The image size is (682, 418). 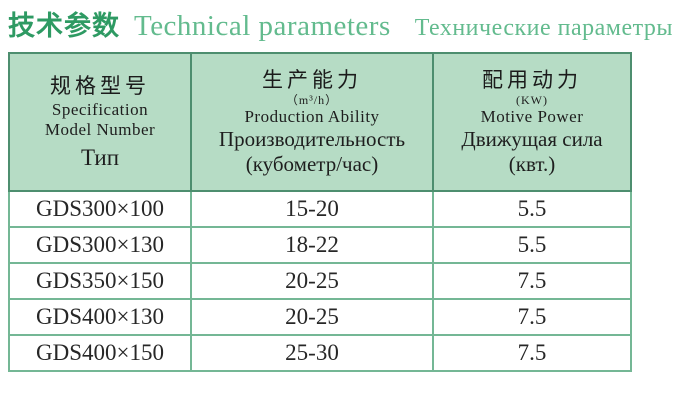 What do you see at coordinates (312, 116) in the screenshot?
I see `header-col2-english: Production Ability` at bounding box center [312, 116].